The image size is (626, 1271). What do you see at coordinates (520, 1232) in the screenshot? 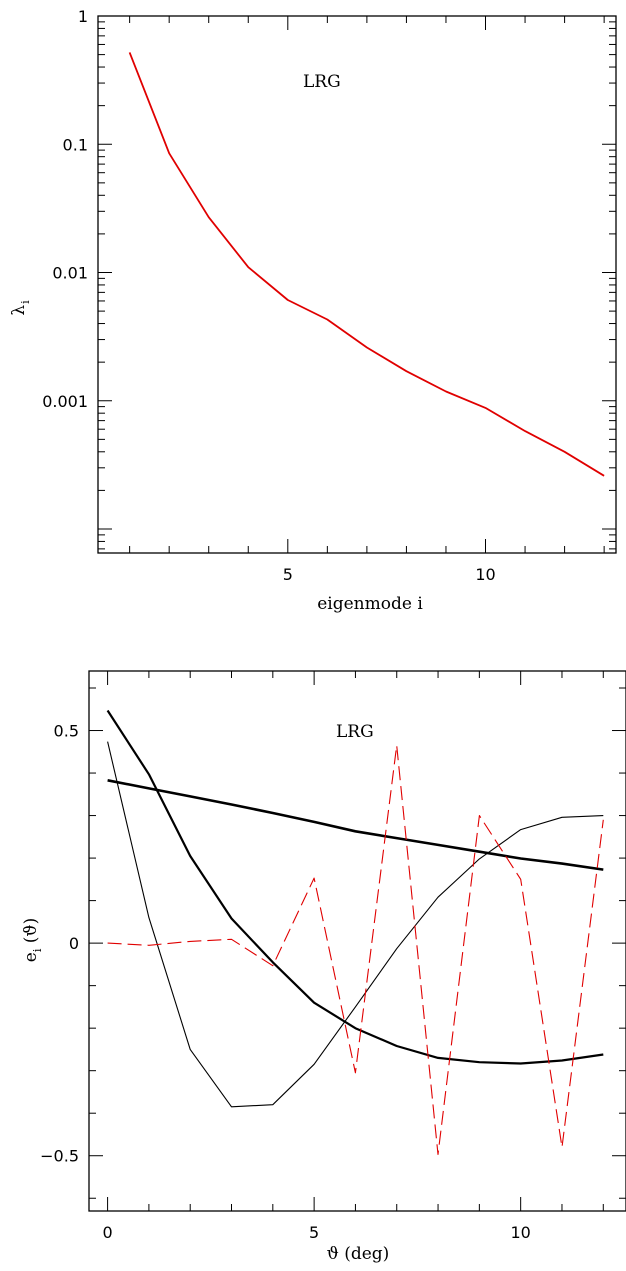
I see `eigenvector-x-tick-label: 10` at bounding box center [520, 1232].